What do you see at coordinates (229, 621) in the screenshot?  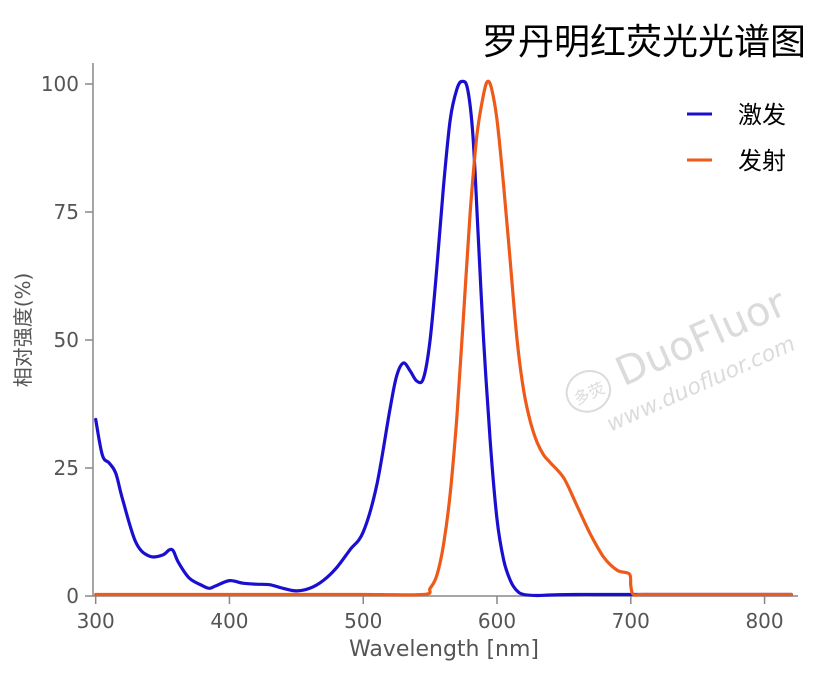 I see `x-tick-label: 400` at bounding box center [229, 621].